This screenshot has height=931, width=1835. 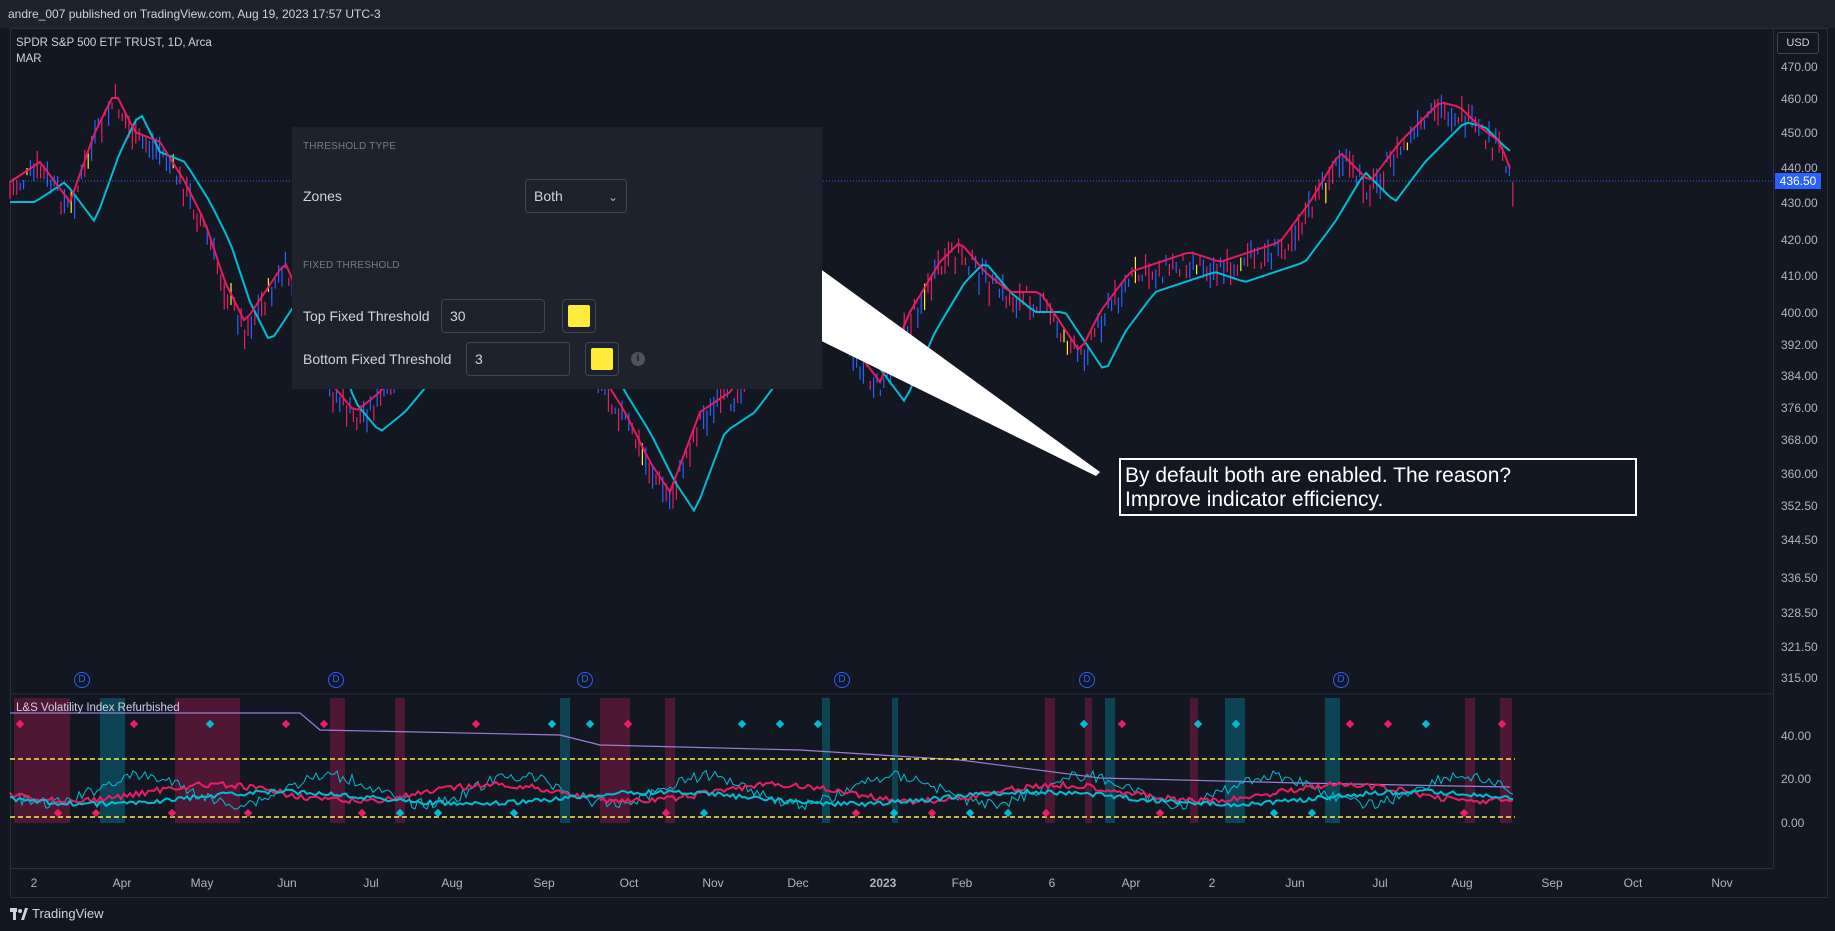 What do you see at coordinates (1799, 578) in the screenshot?
I see `price-tick-label: 336.50` at bounding box center [1799, 578].